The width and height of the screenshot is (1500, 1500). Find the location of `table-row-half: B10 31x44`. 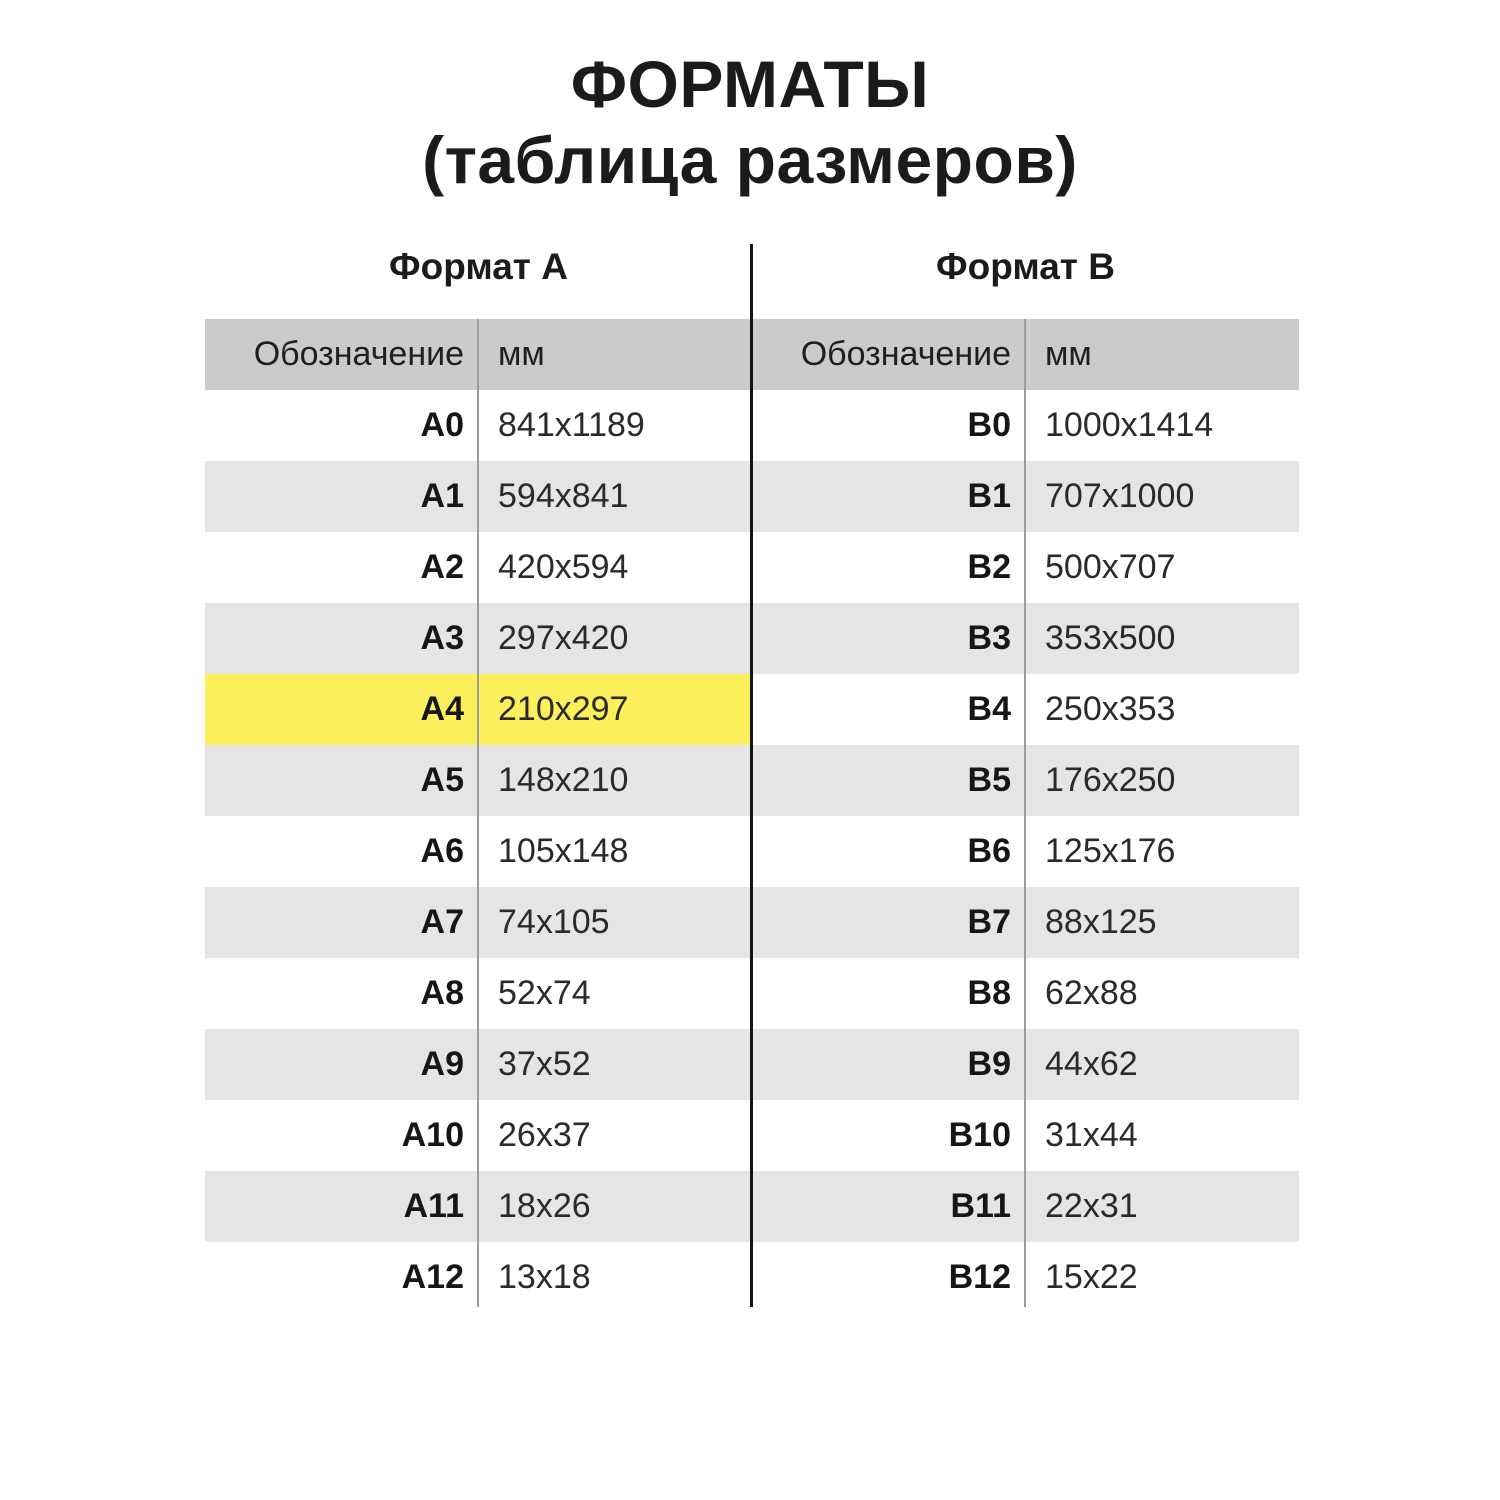

table-row-half: B10 31x44 is located at coordinates (1025, 1135).